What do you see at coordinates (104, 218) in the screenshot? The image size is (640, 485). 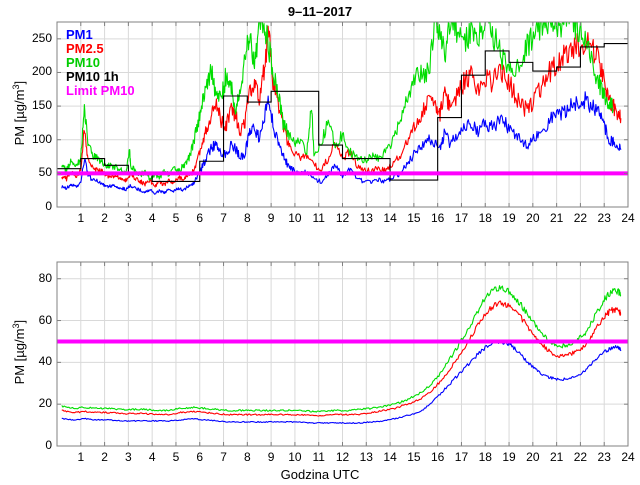 I see `xtick-top-panel-2: 2` at bounding box center [104, 218].